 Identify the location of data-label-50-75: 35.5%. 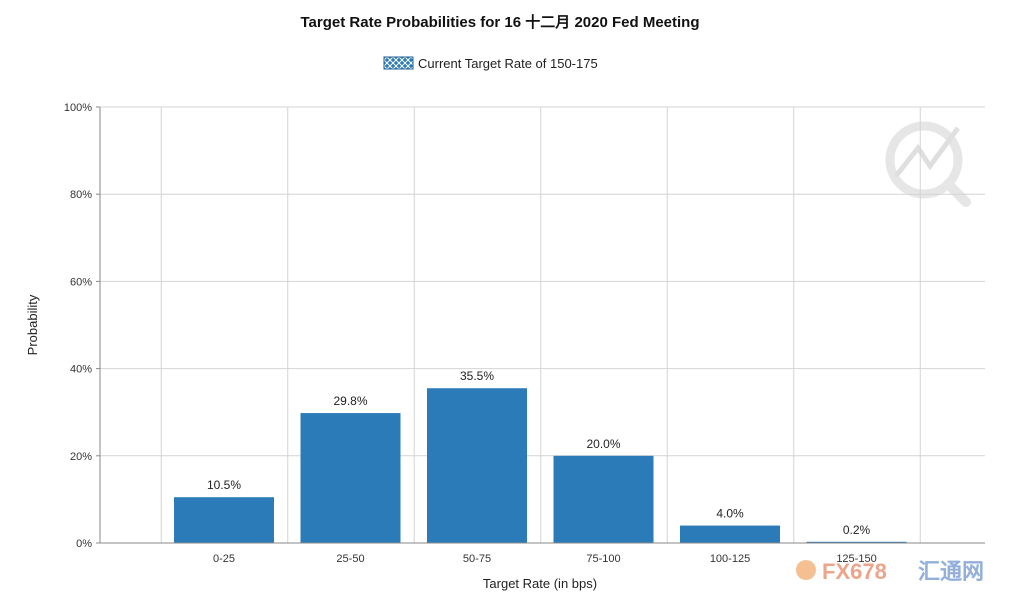
(477, 376).